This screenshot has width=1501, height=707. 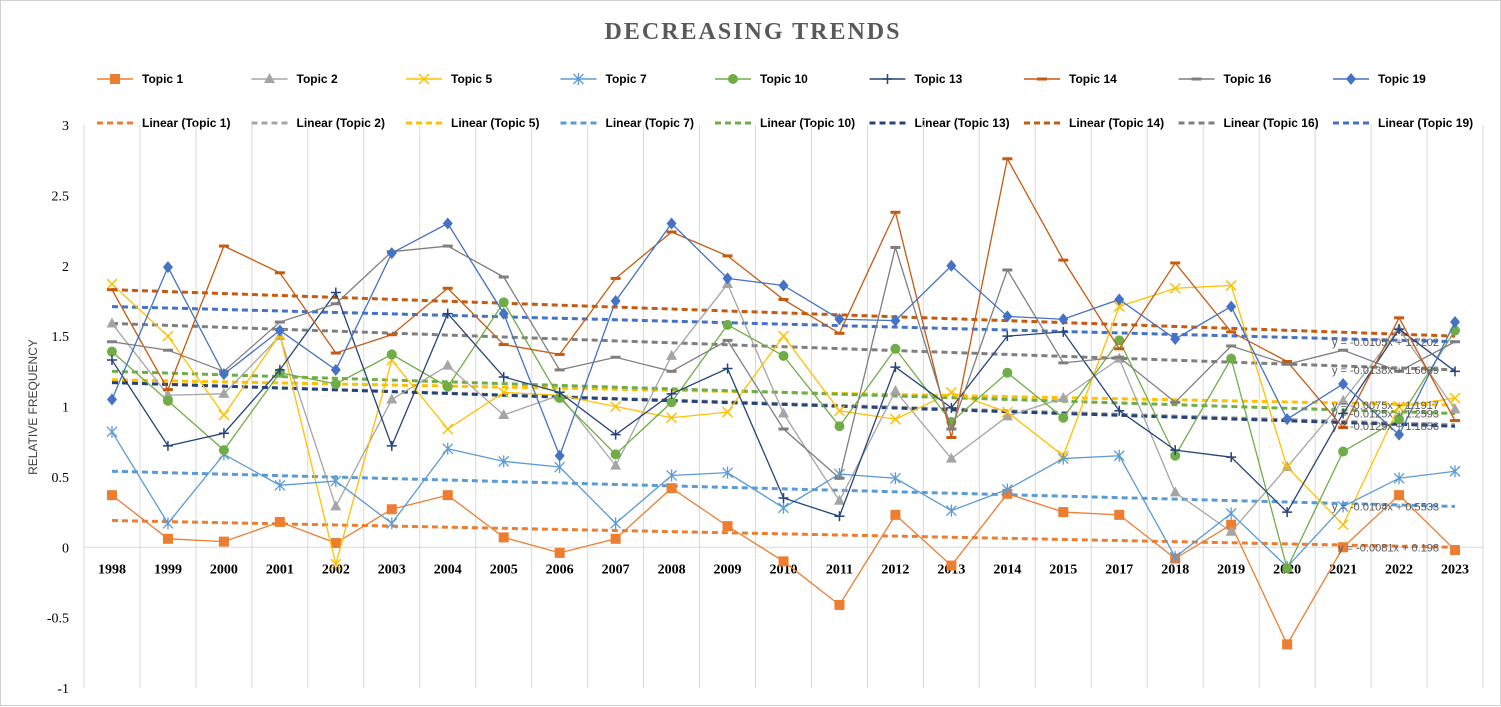 What do you see at coordinates (317, 79) in the screenshot?
I see `legend-label: Topic 2` at bounding box center [317, 79].